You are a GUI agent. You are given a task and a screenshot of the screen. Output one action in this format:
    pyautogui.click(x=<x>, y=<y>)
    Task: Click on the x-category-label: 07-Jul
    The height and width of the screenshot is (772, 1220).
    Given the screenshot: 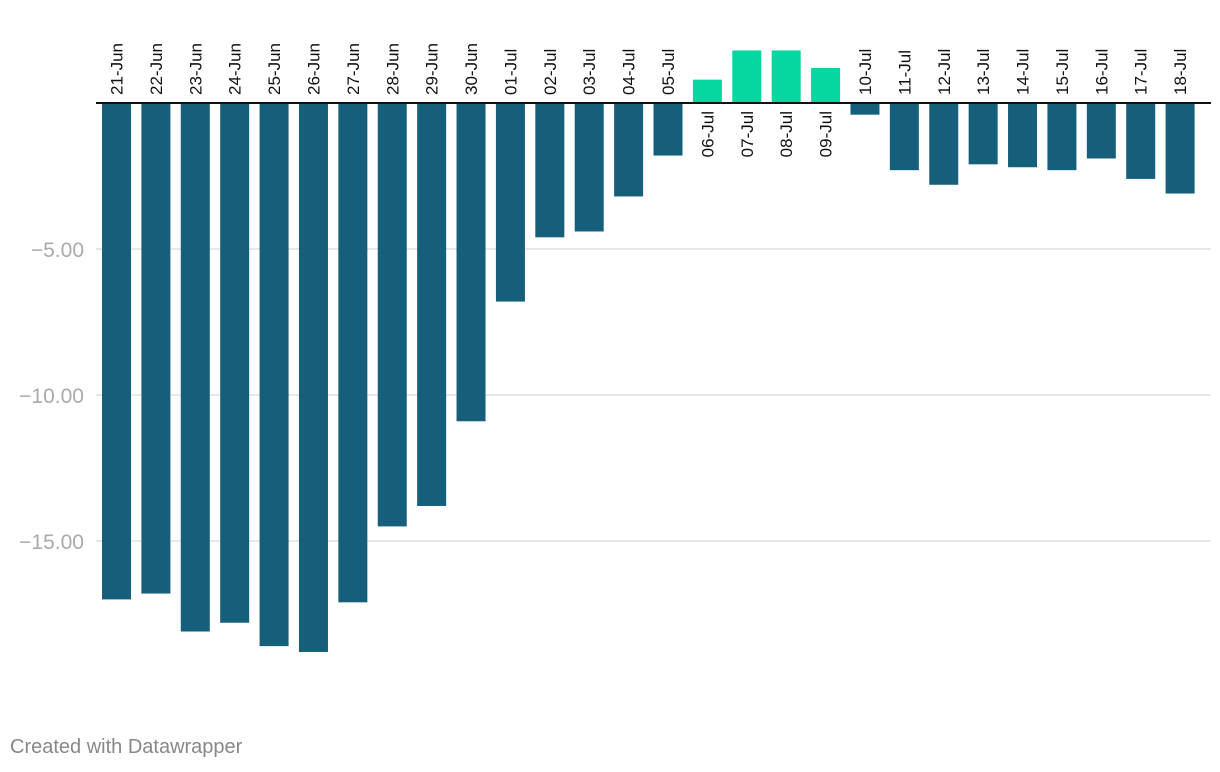 What is the action you would take?
    pyautogui.click(x=747, y=134)
    